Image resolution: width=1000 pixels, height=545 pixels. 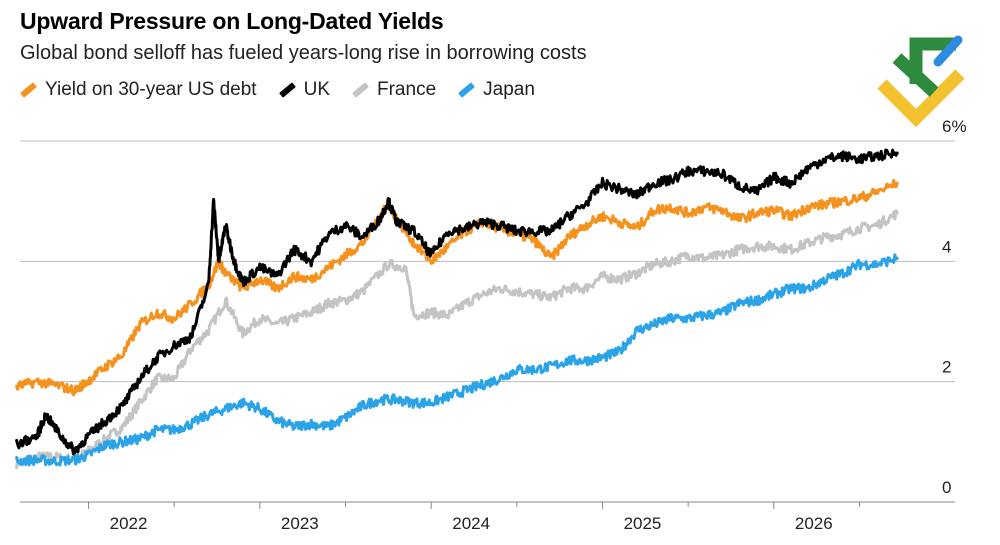 I want to click on legend-item-japan: Japan, so click(x=496, y=90).